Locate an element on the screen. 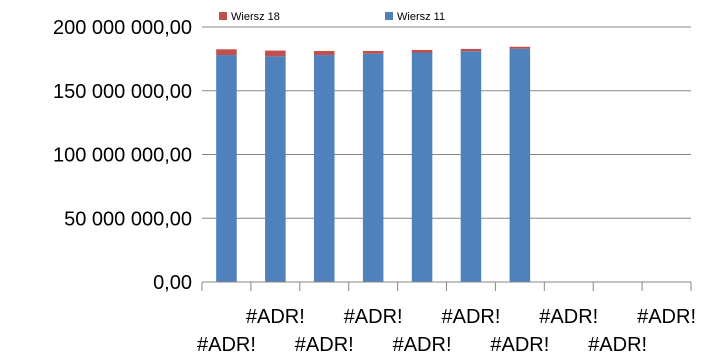 The height and width of the screenshot is (355, 702). y-tick-label: 0,00 is located at coordinates (172, 283).